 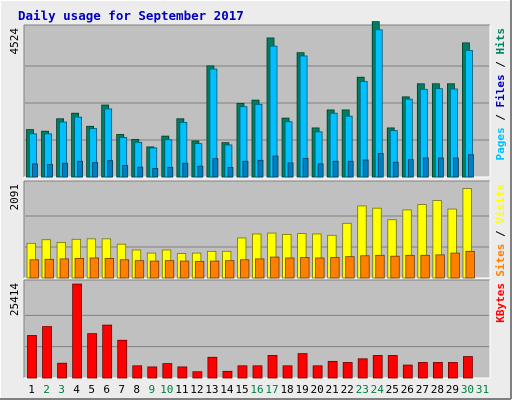 What do you see at coordinates (14, 299) in the screenshot?
I see `y-max-label: 25414` at bounding box center [14, 299].